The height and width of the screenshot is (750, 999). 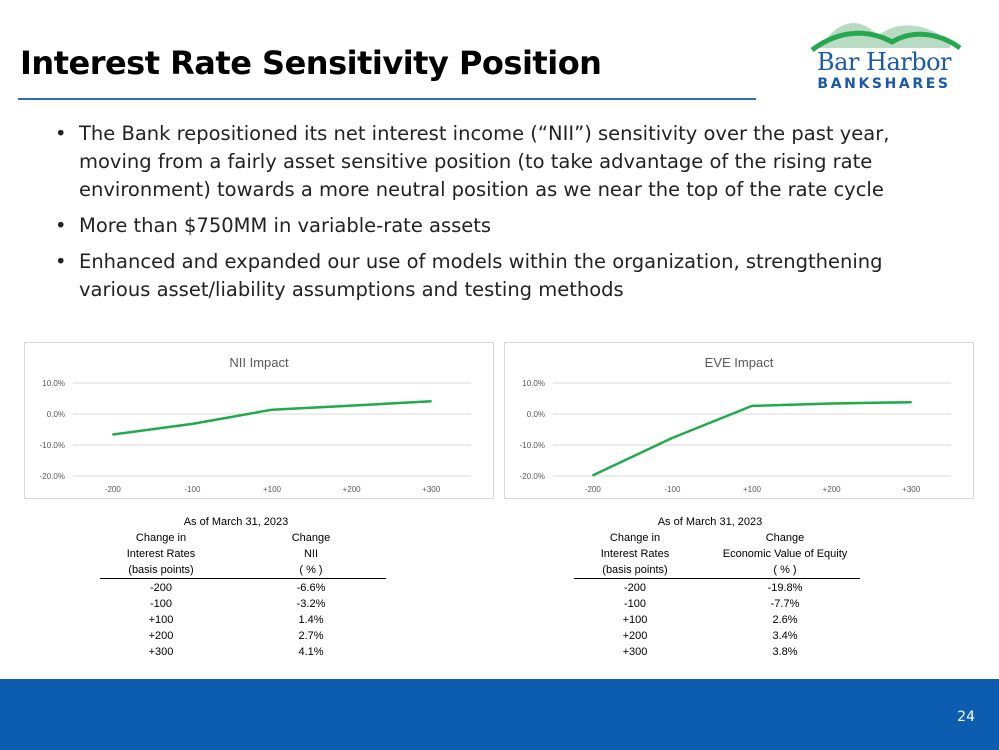 What do you see at coordinates (311, 636) in the screenshot?
I see `table-cell: 2.7%` at bounding box center [311, 636].